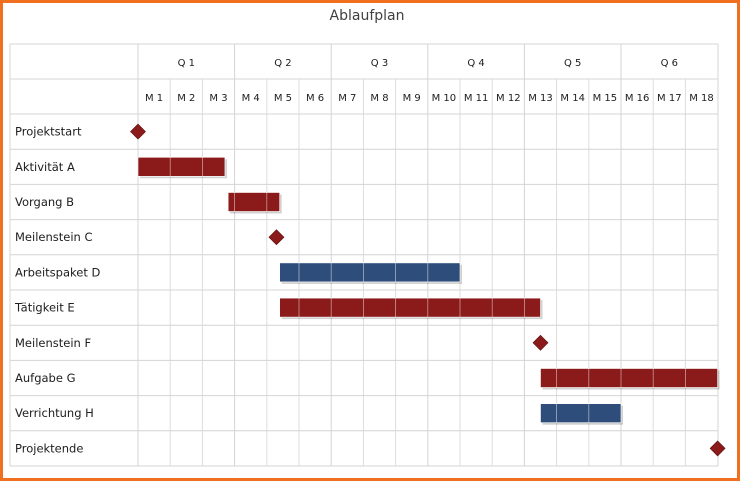  What do you see at coordinates (186, 98) in the screenshot?
I see `month-label: M 2` at bounding box center [186, 98].